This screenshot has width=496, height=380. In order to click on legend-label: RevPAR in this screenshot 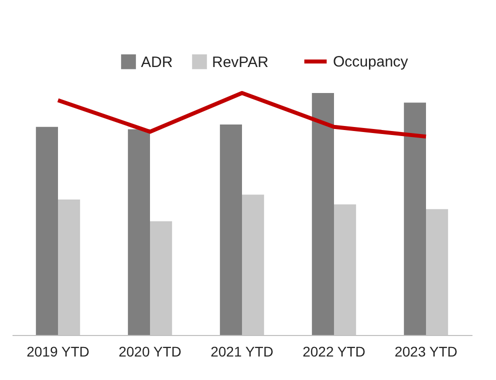, I will do `click(240, 62)`.